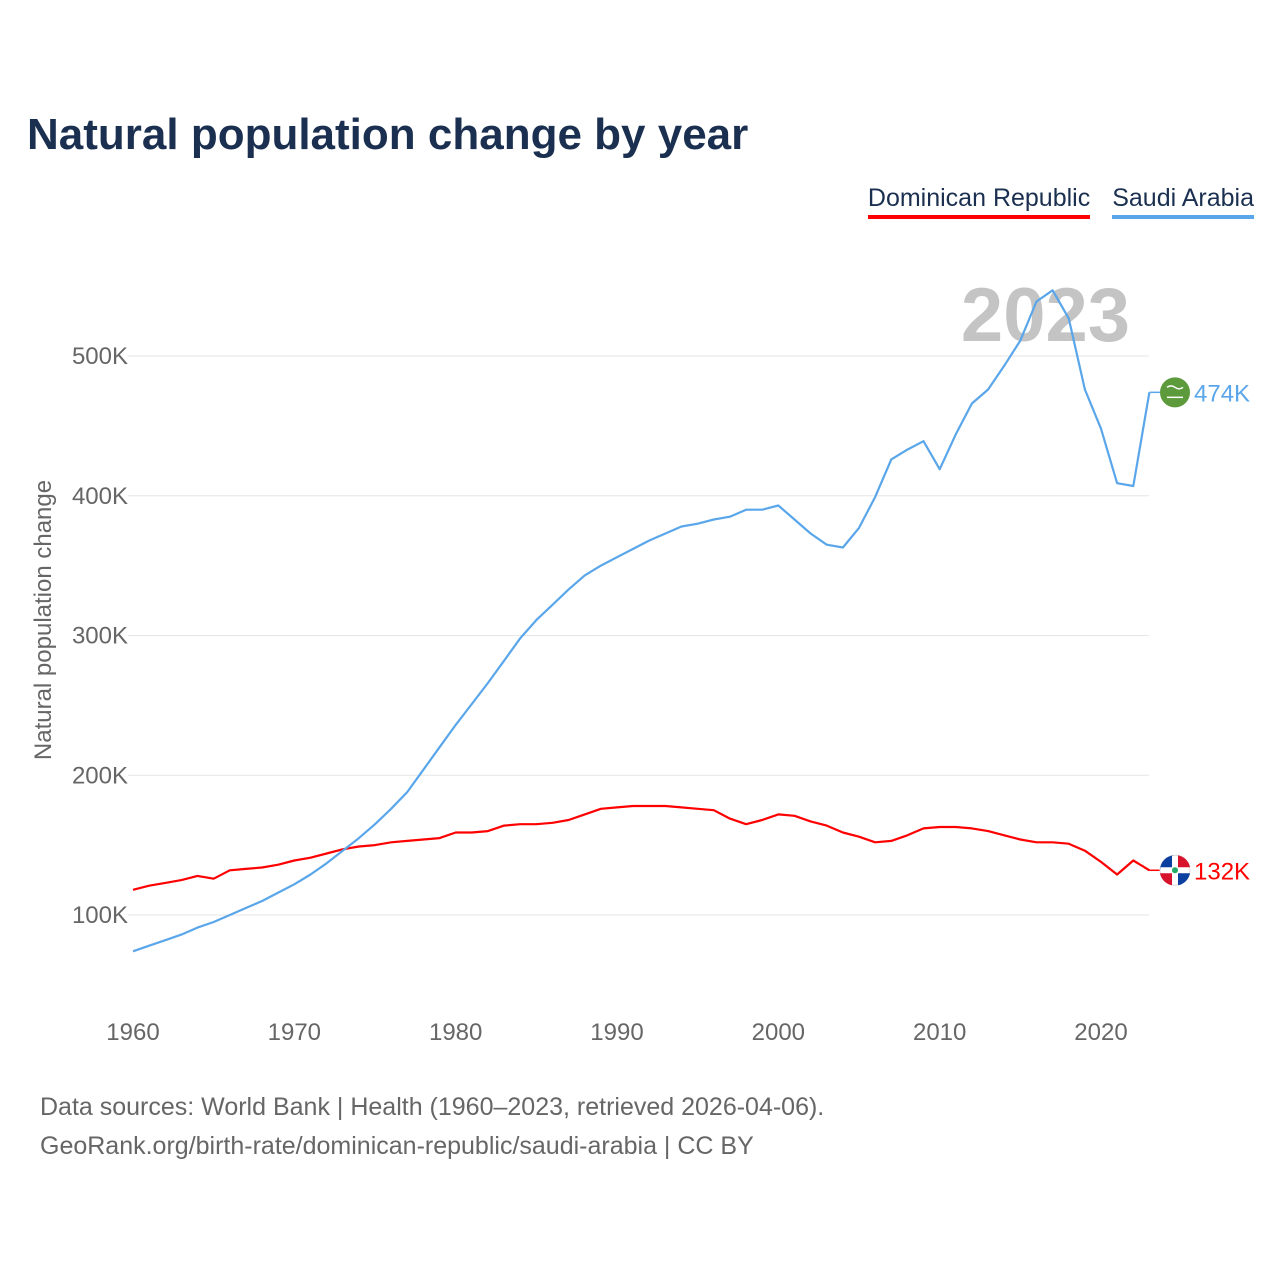 The height and width of the screenshot is (1280, 1280). I want to click on flag-emblem, so click(1175, 870).